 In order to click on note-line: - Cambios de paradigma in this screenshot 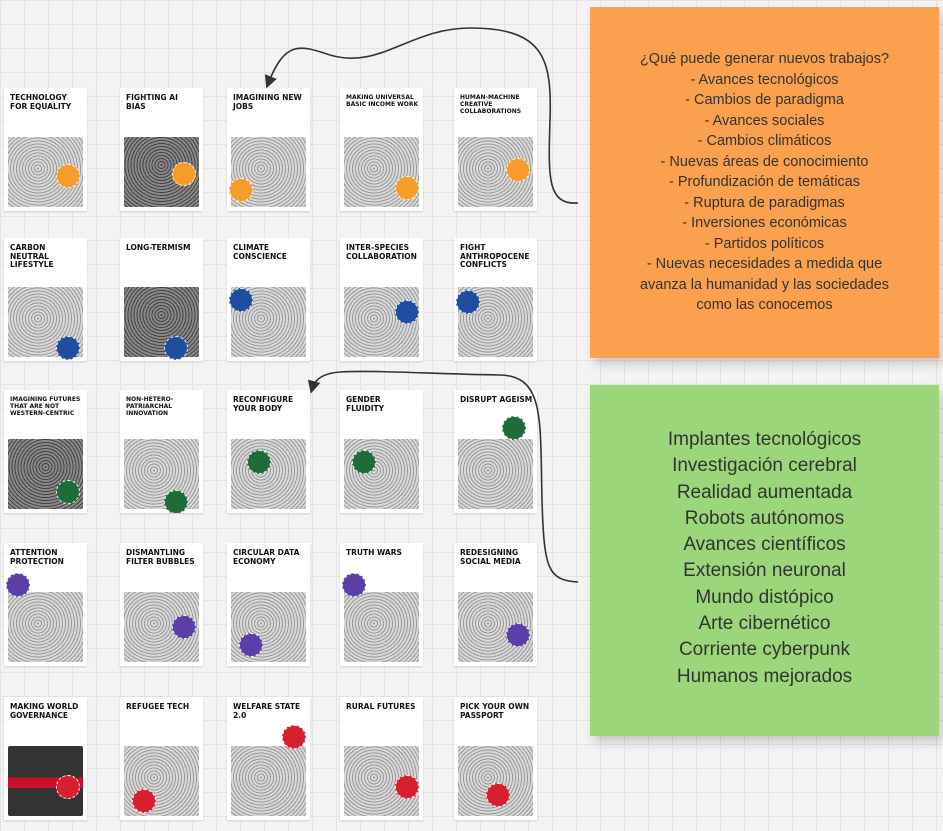, I will do `click(764, 100)`.